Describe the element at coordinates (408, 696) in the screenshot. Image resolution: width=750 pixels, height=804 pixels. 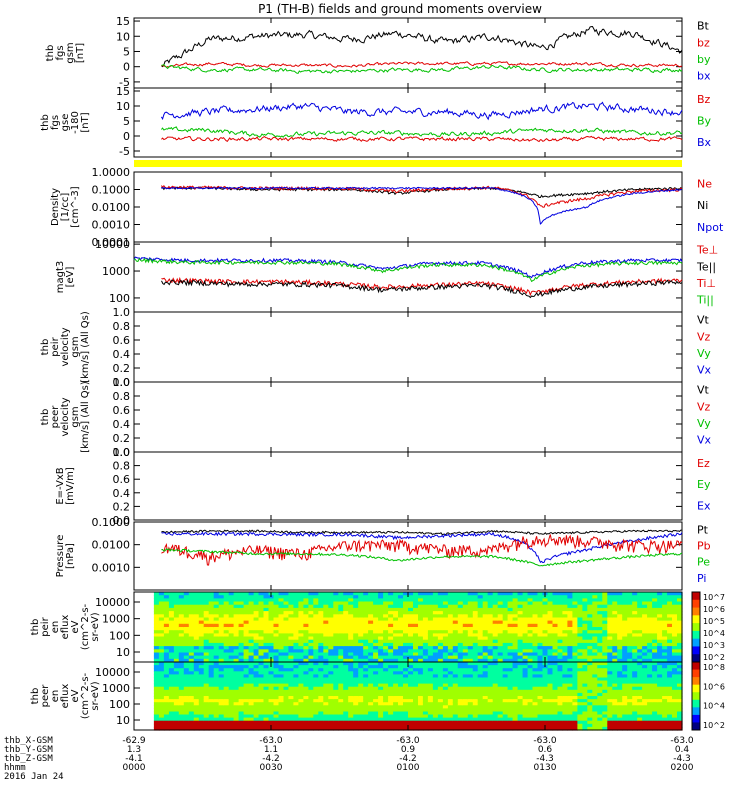
I see `panel-10-spectrogram-cells` at that location.